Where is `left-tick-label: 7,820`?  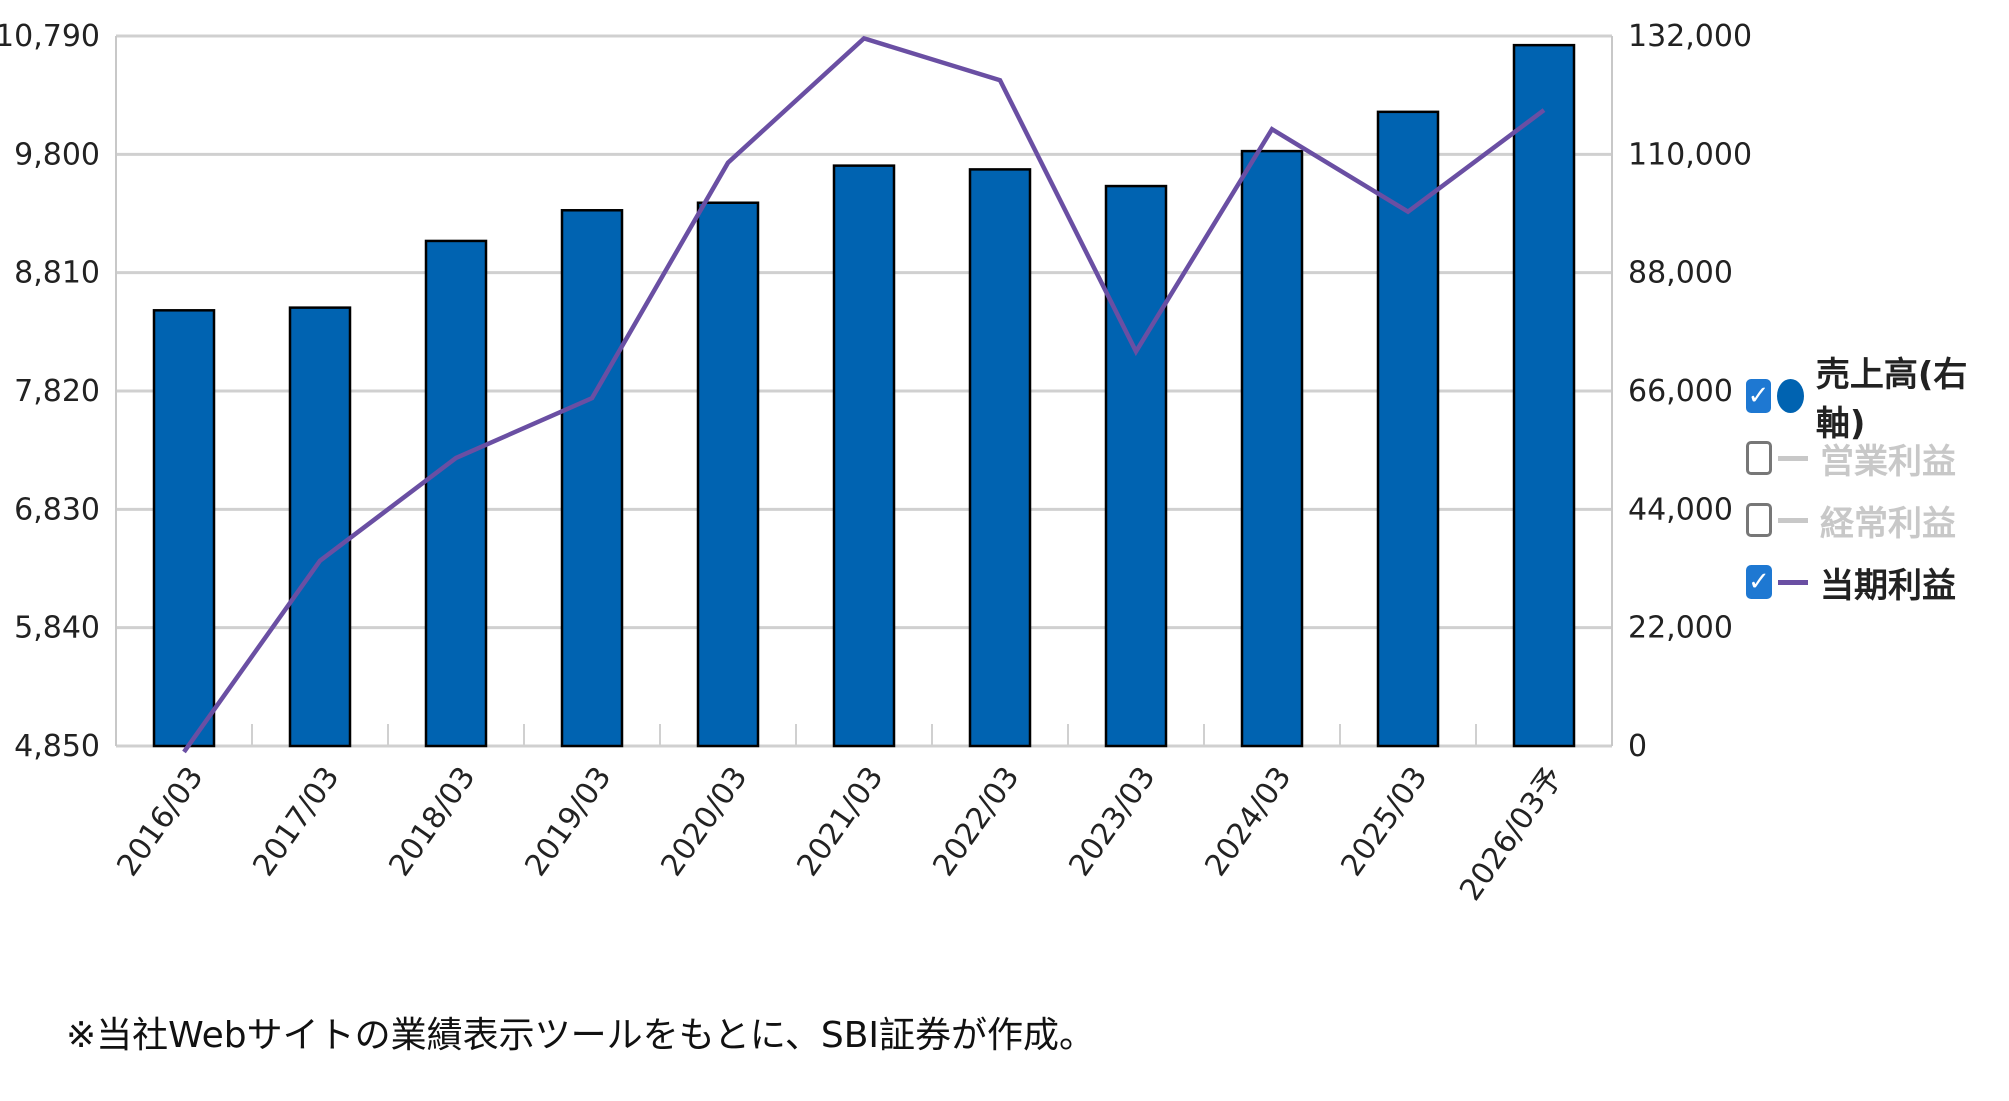
left-tick-label: 7,820 is located at coordinates (57, 391).